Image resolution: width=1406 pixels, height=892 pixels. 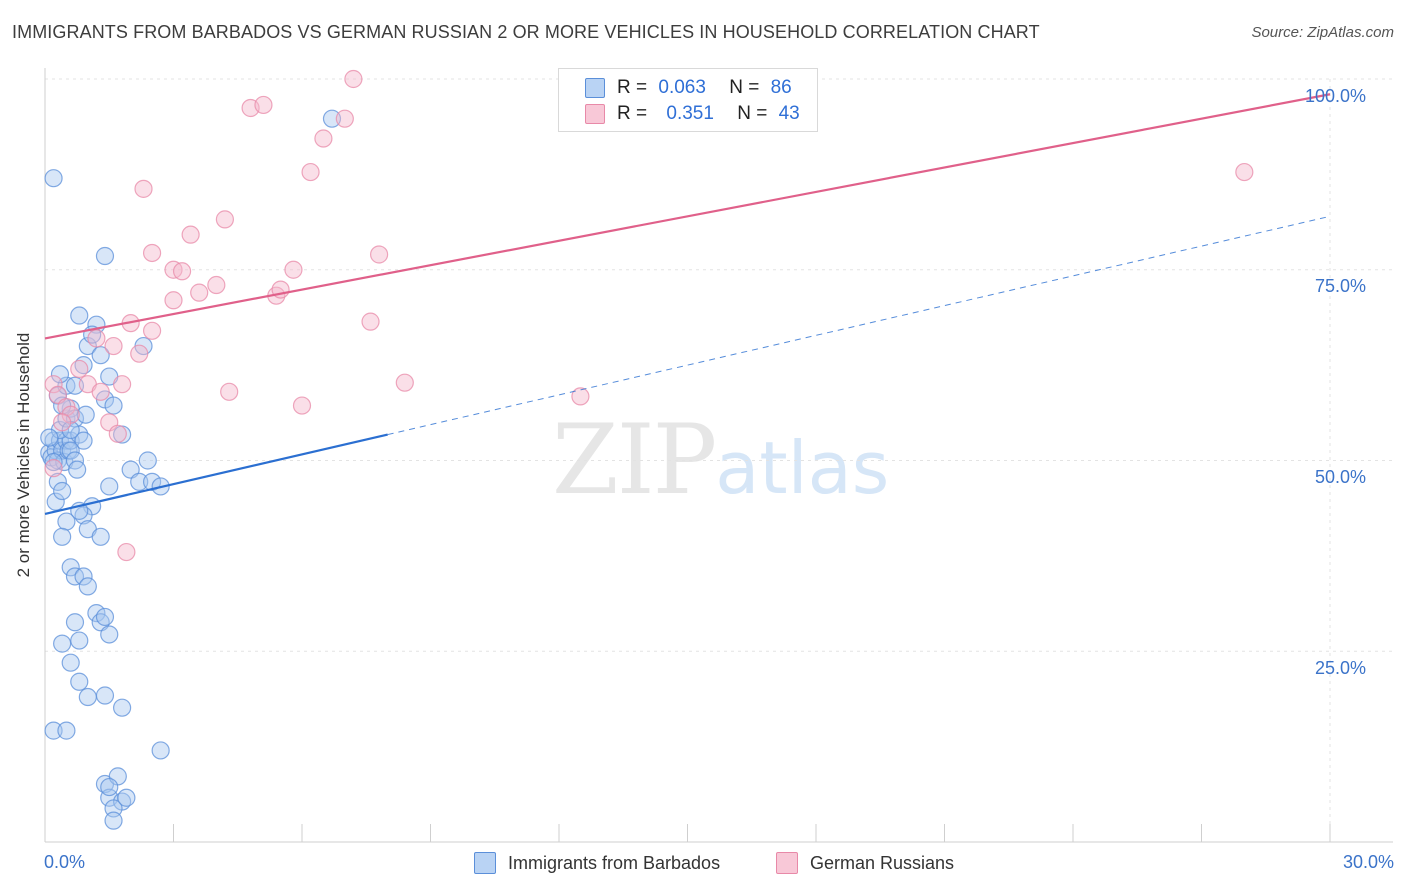 I want to click on bottom-legend-barbados: Immigrants from Barbados, so click(x=597, y=863).